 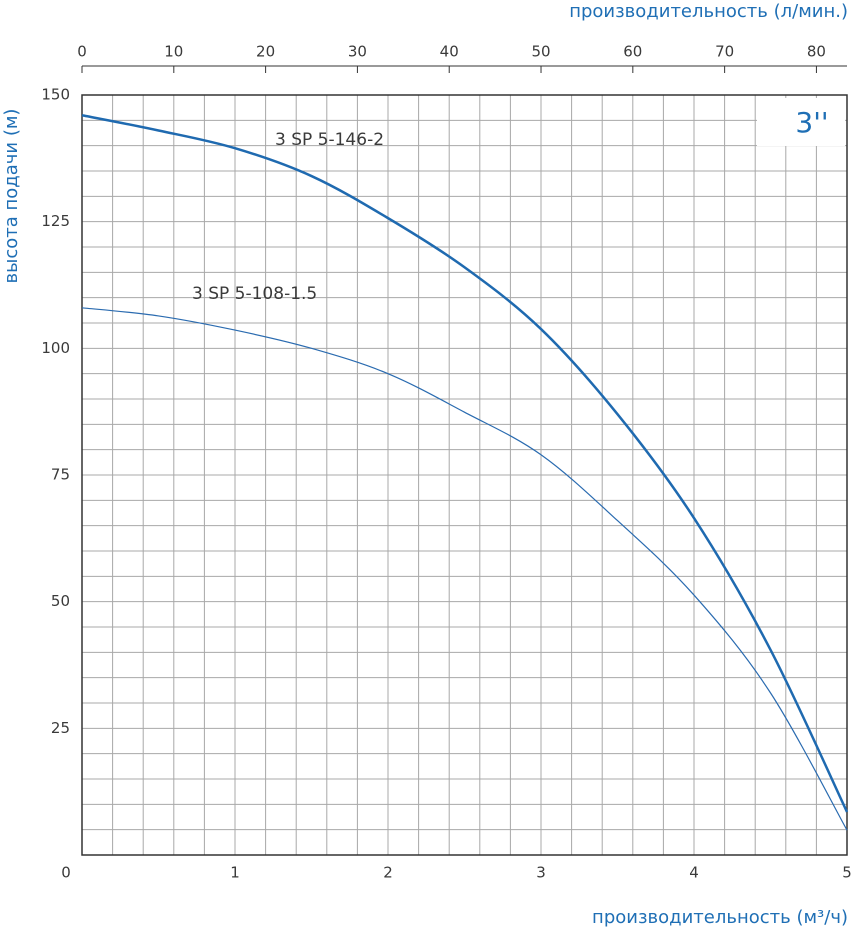 What do you see at coordinates (811, 122) in the screenshot?
I see `badge: 3''` at bounding box center [811, 122].